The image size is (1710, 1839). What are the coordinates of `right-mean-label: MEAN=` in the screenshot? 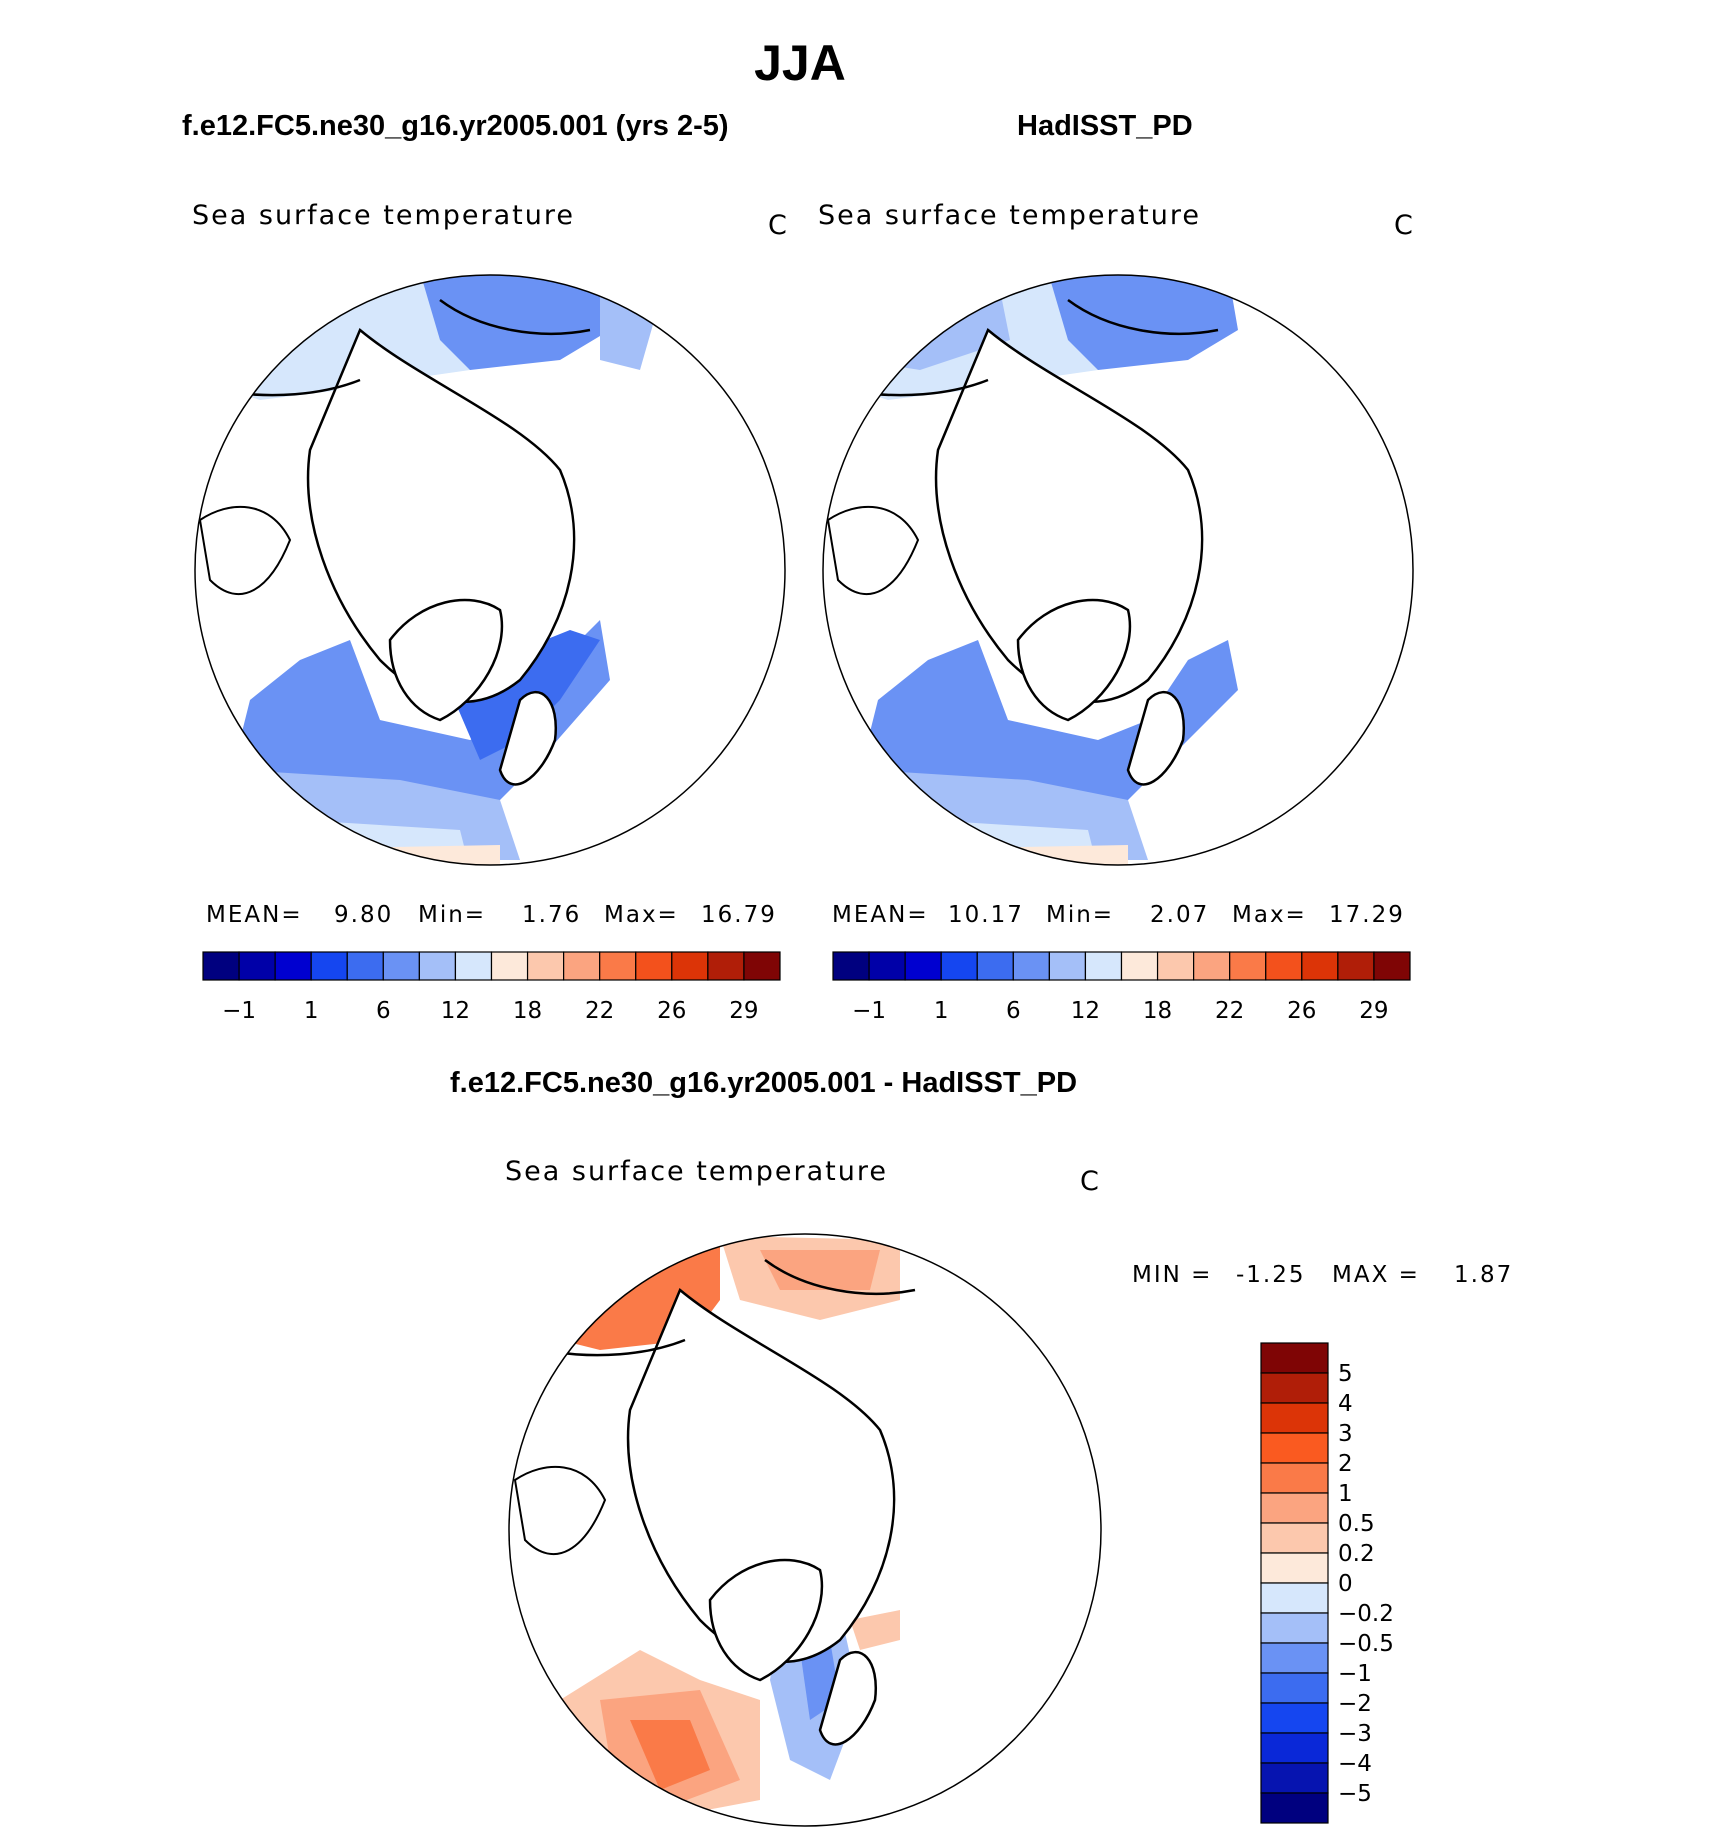 It's located at (880, 915).